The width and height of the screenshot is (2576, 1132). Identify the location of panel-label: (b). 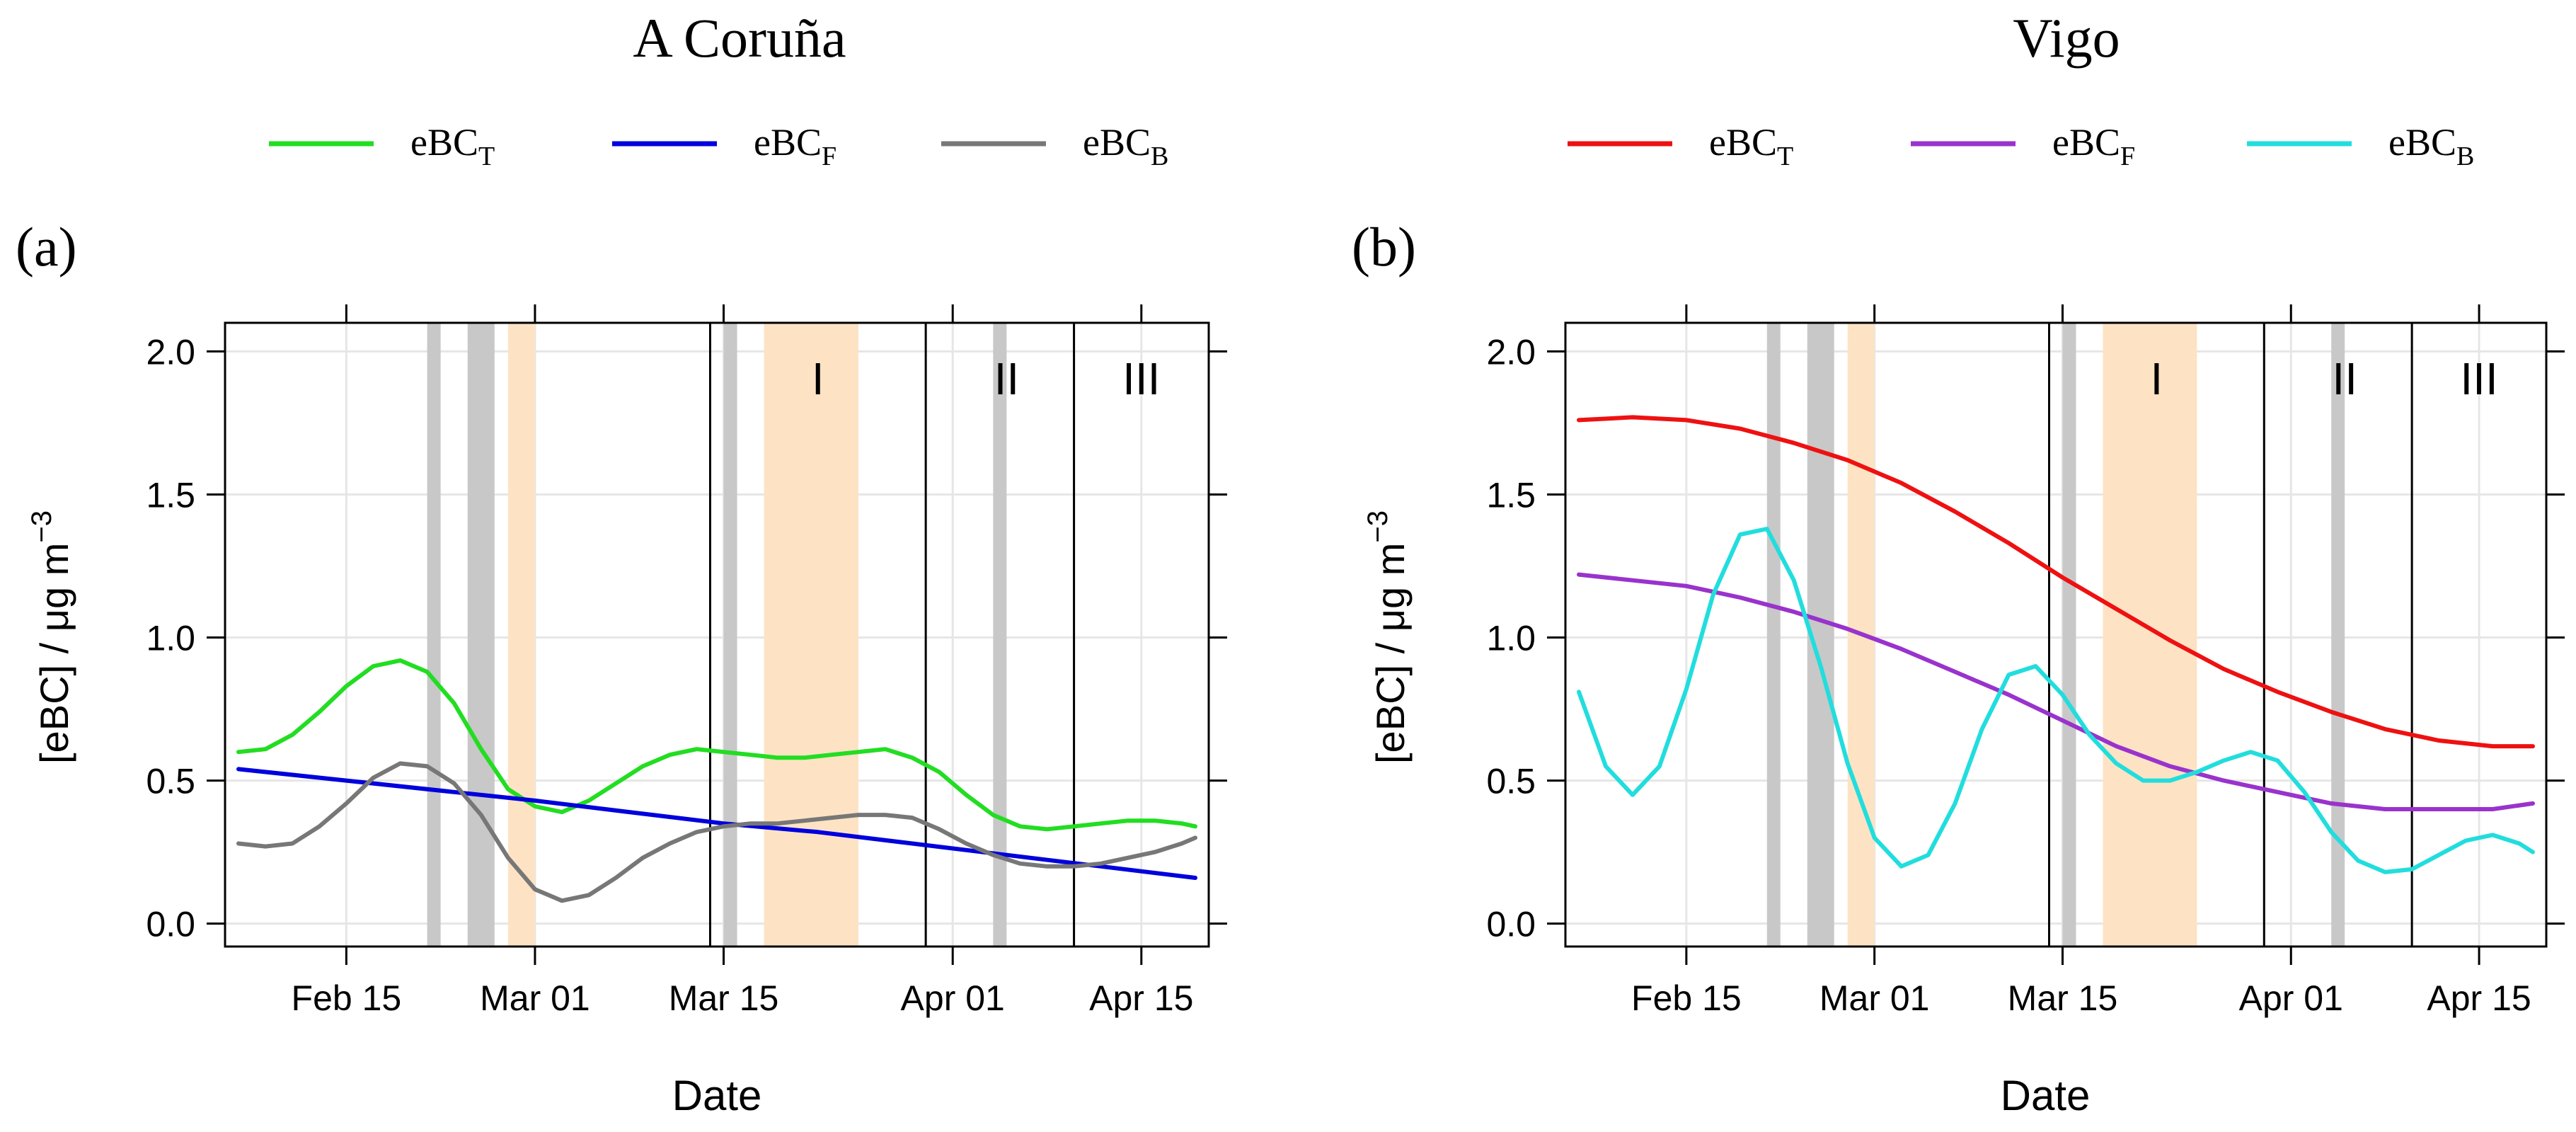
(1384, 247).